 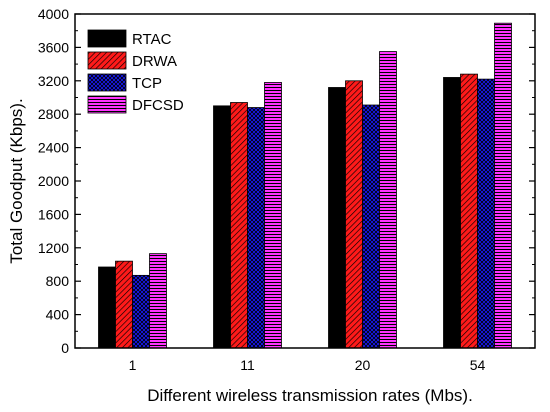 I want to click on x-tick-label: 20, so click(x=363, y=365).